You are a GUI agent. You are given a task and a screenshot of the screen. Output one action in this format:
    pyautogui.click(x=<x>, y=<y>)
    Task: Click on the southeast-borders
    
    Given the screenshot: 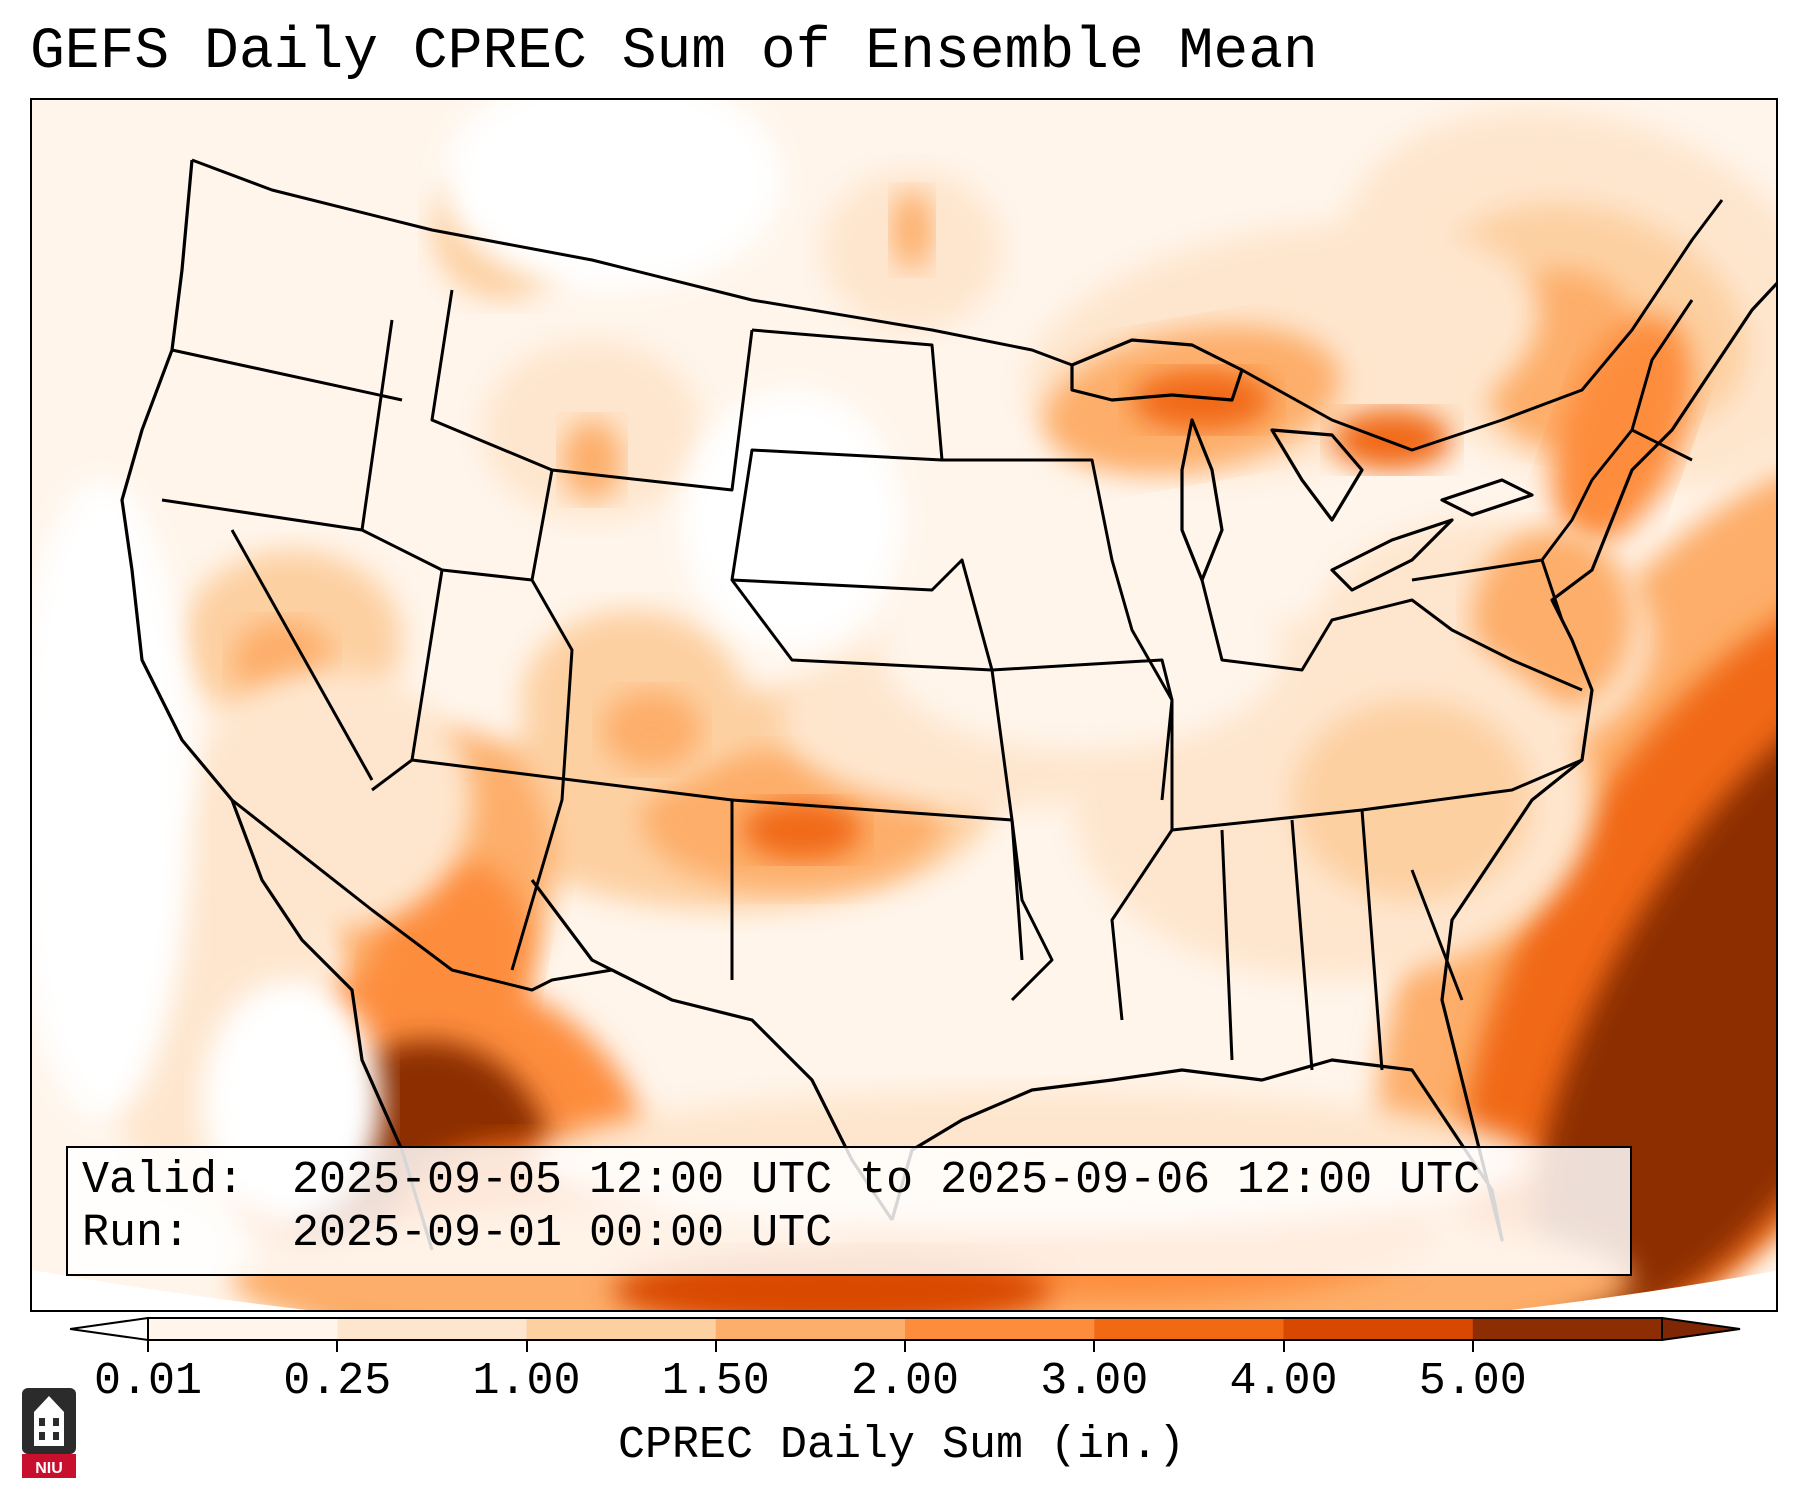 What is the action you would take?
    pyautogui.click(x=1342, y=940)
    